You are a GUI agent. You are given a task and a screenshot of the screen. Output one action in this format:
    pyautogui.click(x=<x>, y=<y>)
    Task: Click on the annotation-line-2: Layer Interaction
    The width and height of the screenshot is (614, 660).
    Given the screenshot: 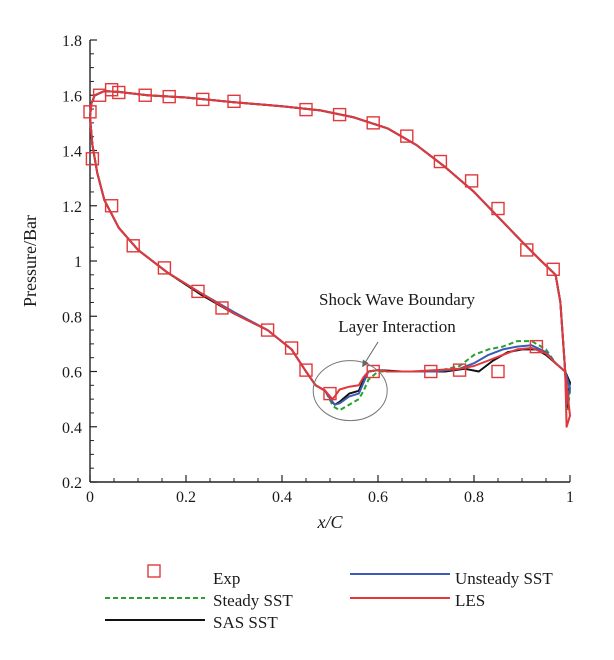 What is the action you would take?
    pyautogui.click(x=397, y=326)
    